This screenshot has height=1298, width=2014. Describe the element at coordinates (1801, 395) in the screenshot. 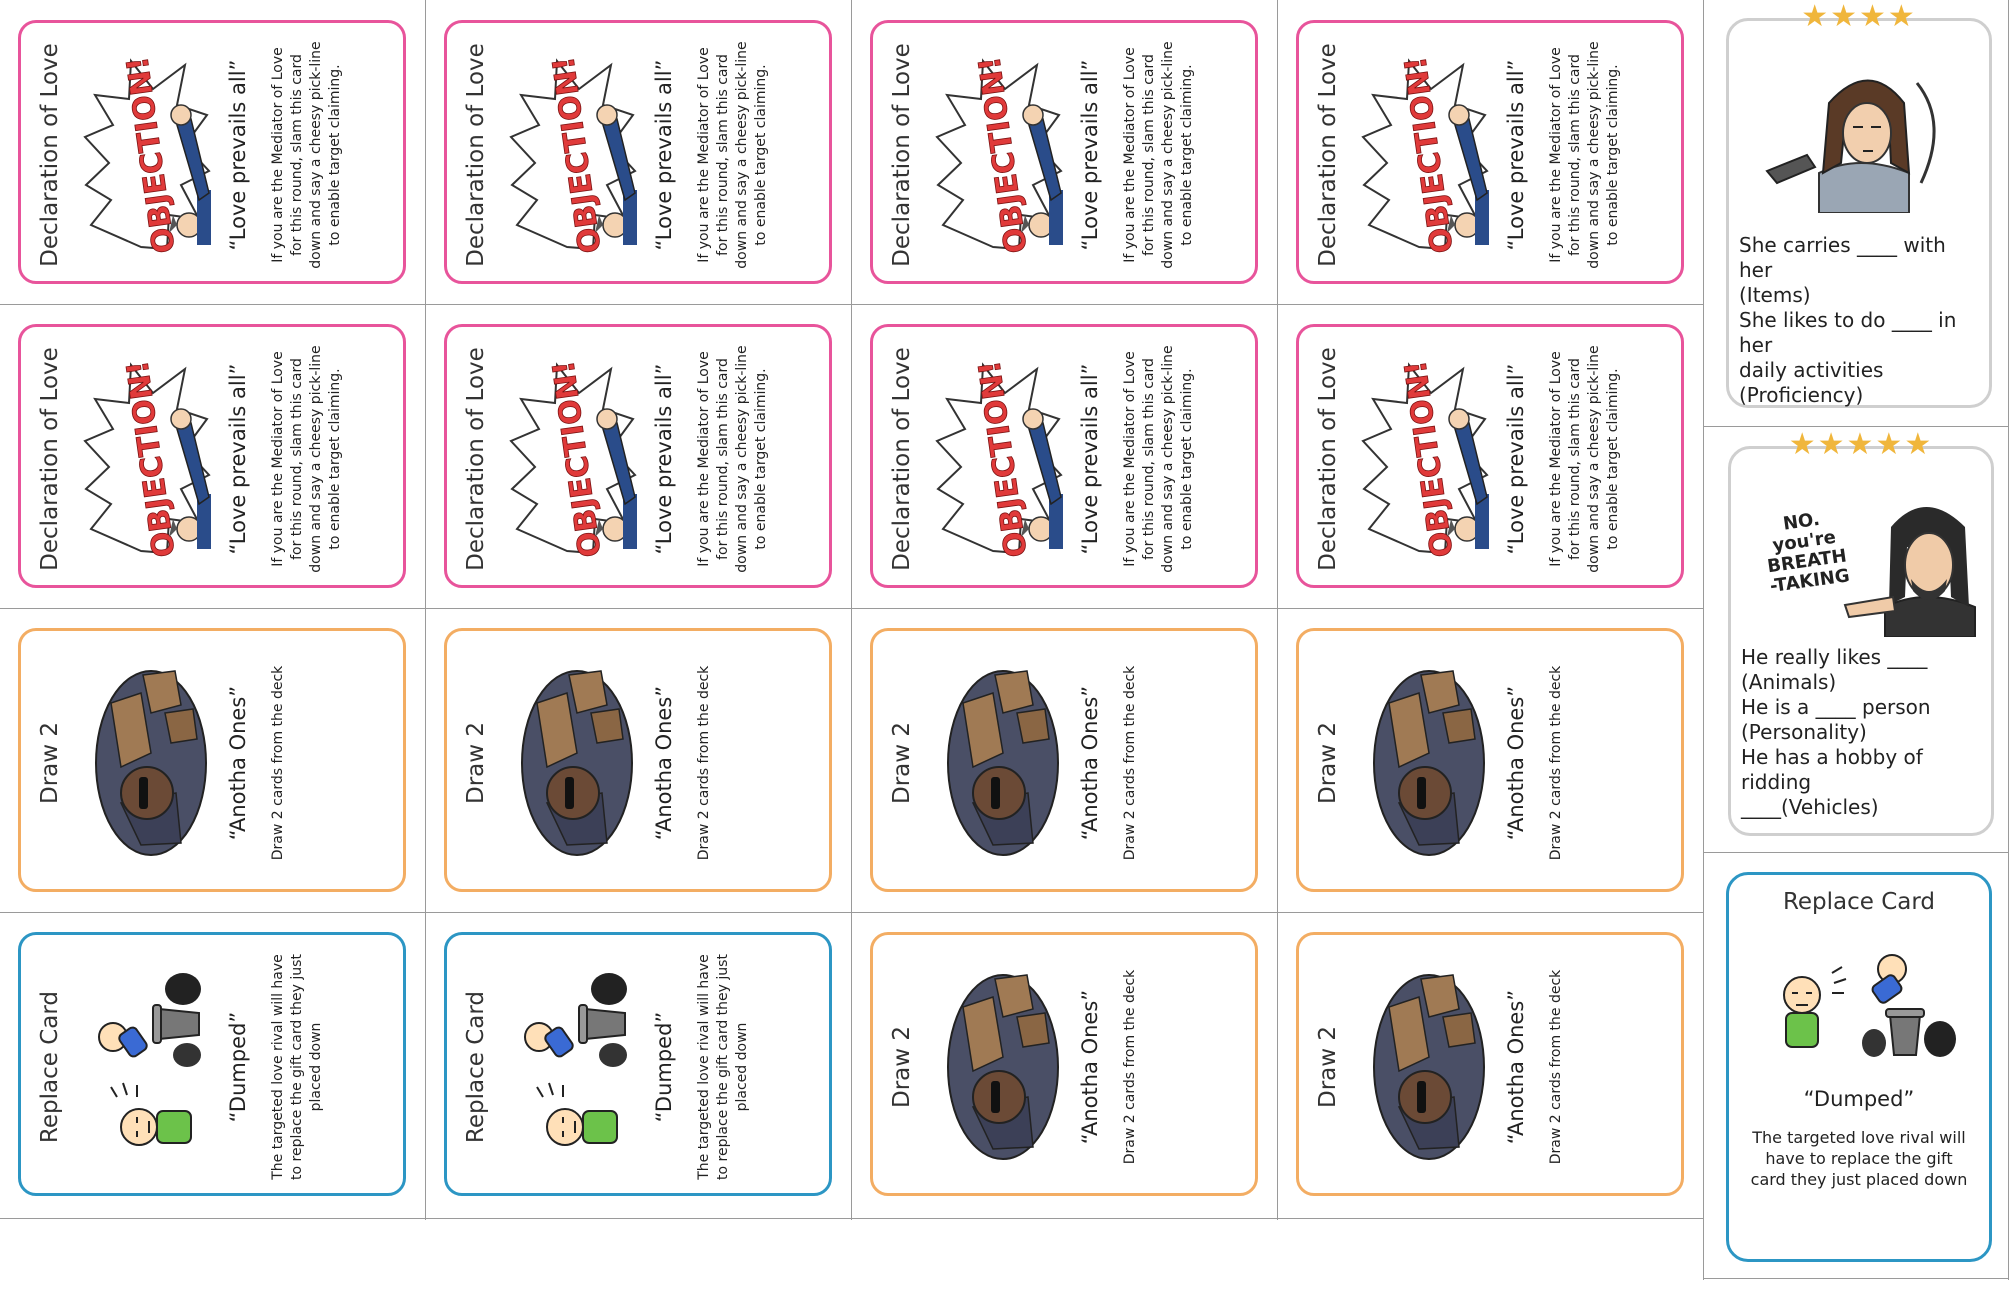

I see `hint-line: (Proficiency)` at that location.